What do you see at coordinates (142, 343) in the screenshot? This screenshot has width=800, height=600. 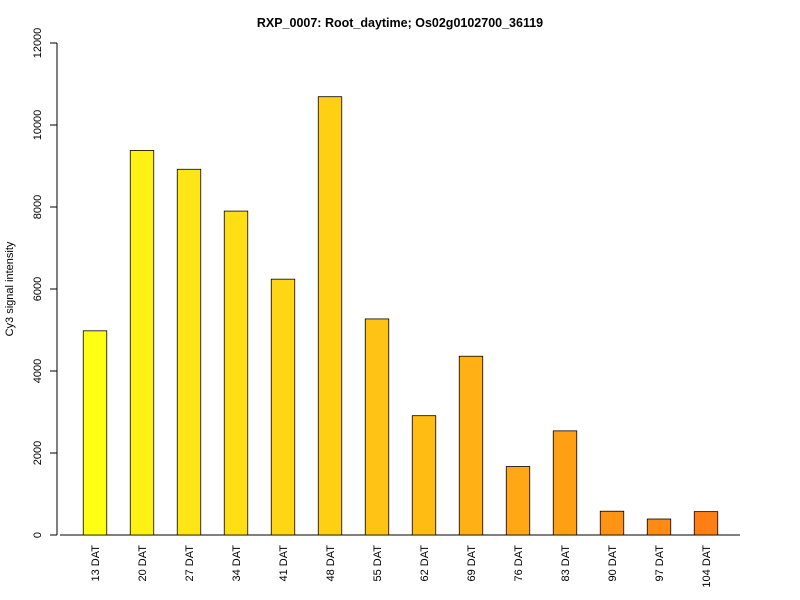 I see `bar-20-dat` at bounding box center [142, 343].